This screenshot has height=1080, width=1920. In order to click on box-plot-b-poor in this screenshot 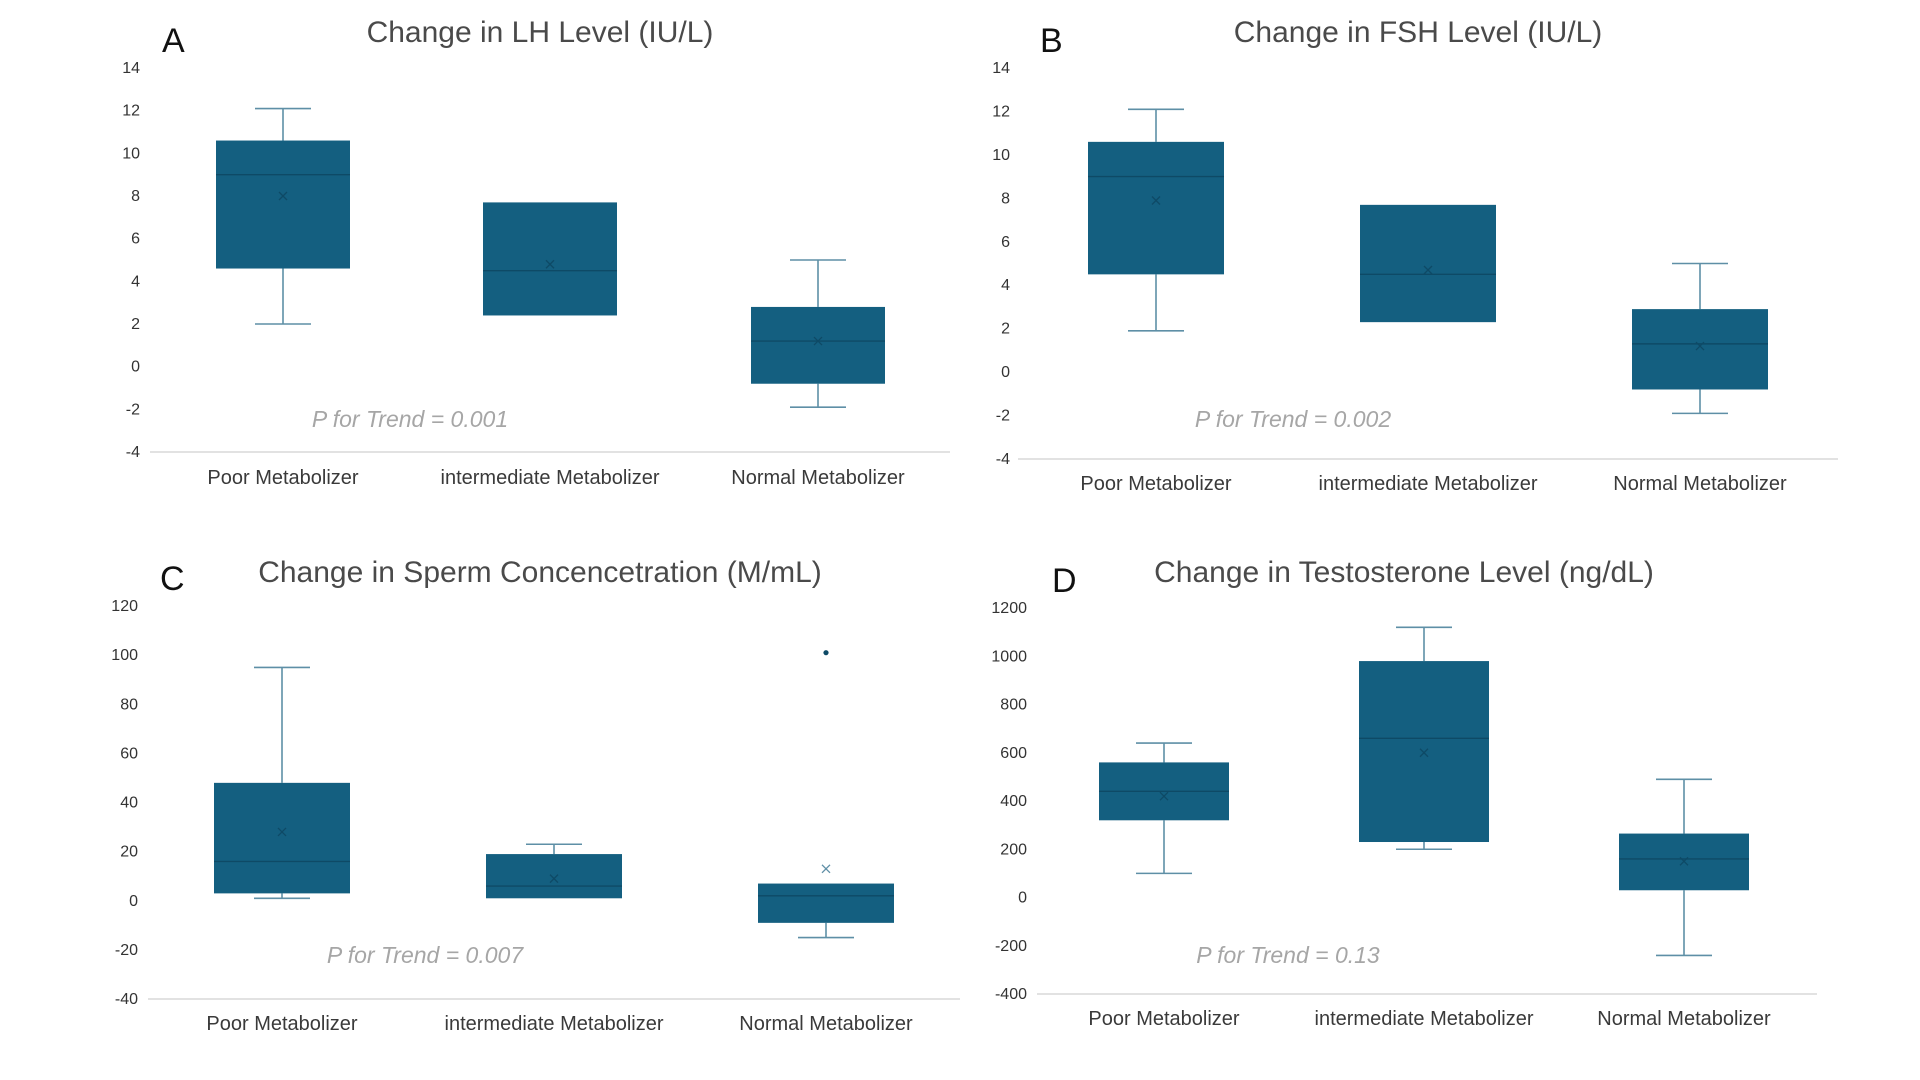, I will do `click(1156, 220)`.